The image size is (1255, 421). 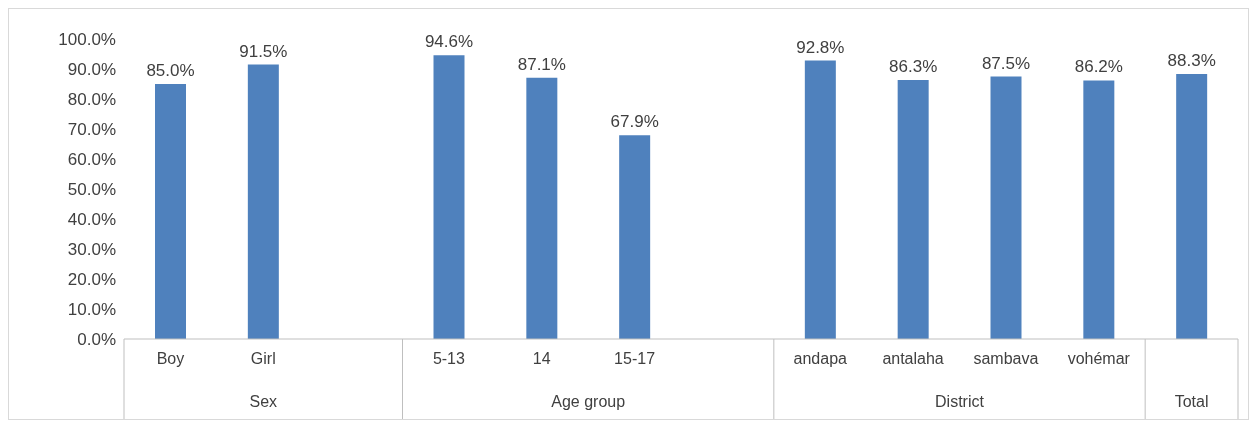 I want to click on y-tick-label: 50.0%, so click(x=91, y=190).